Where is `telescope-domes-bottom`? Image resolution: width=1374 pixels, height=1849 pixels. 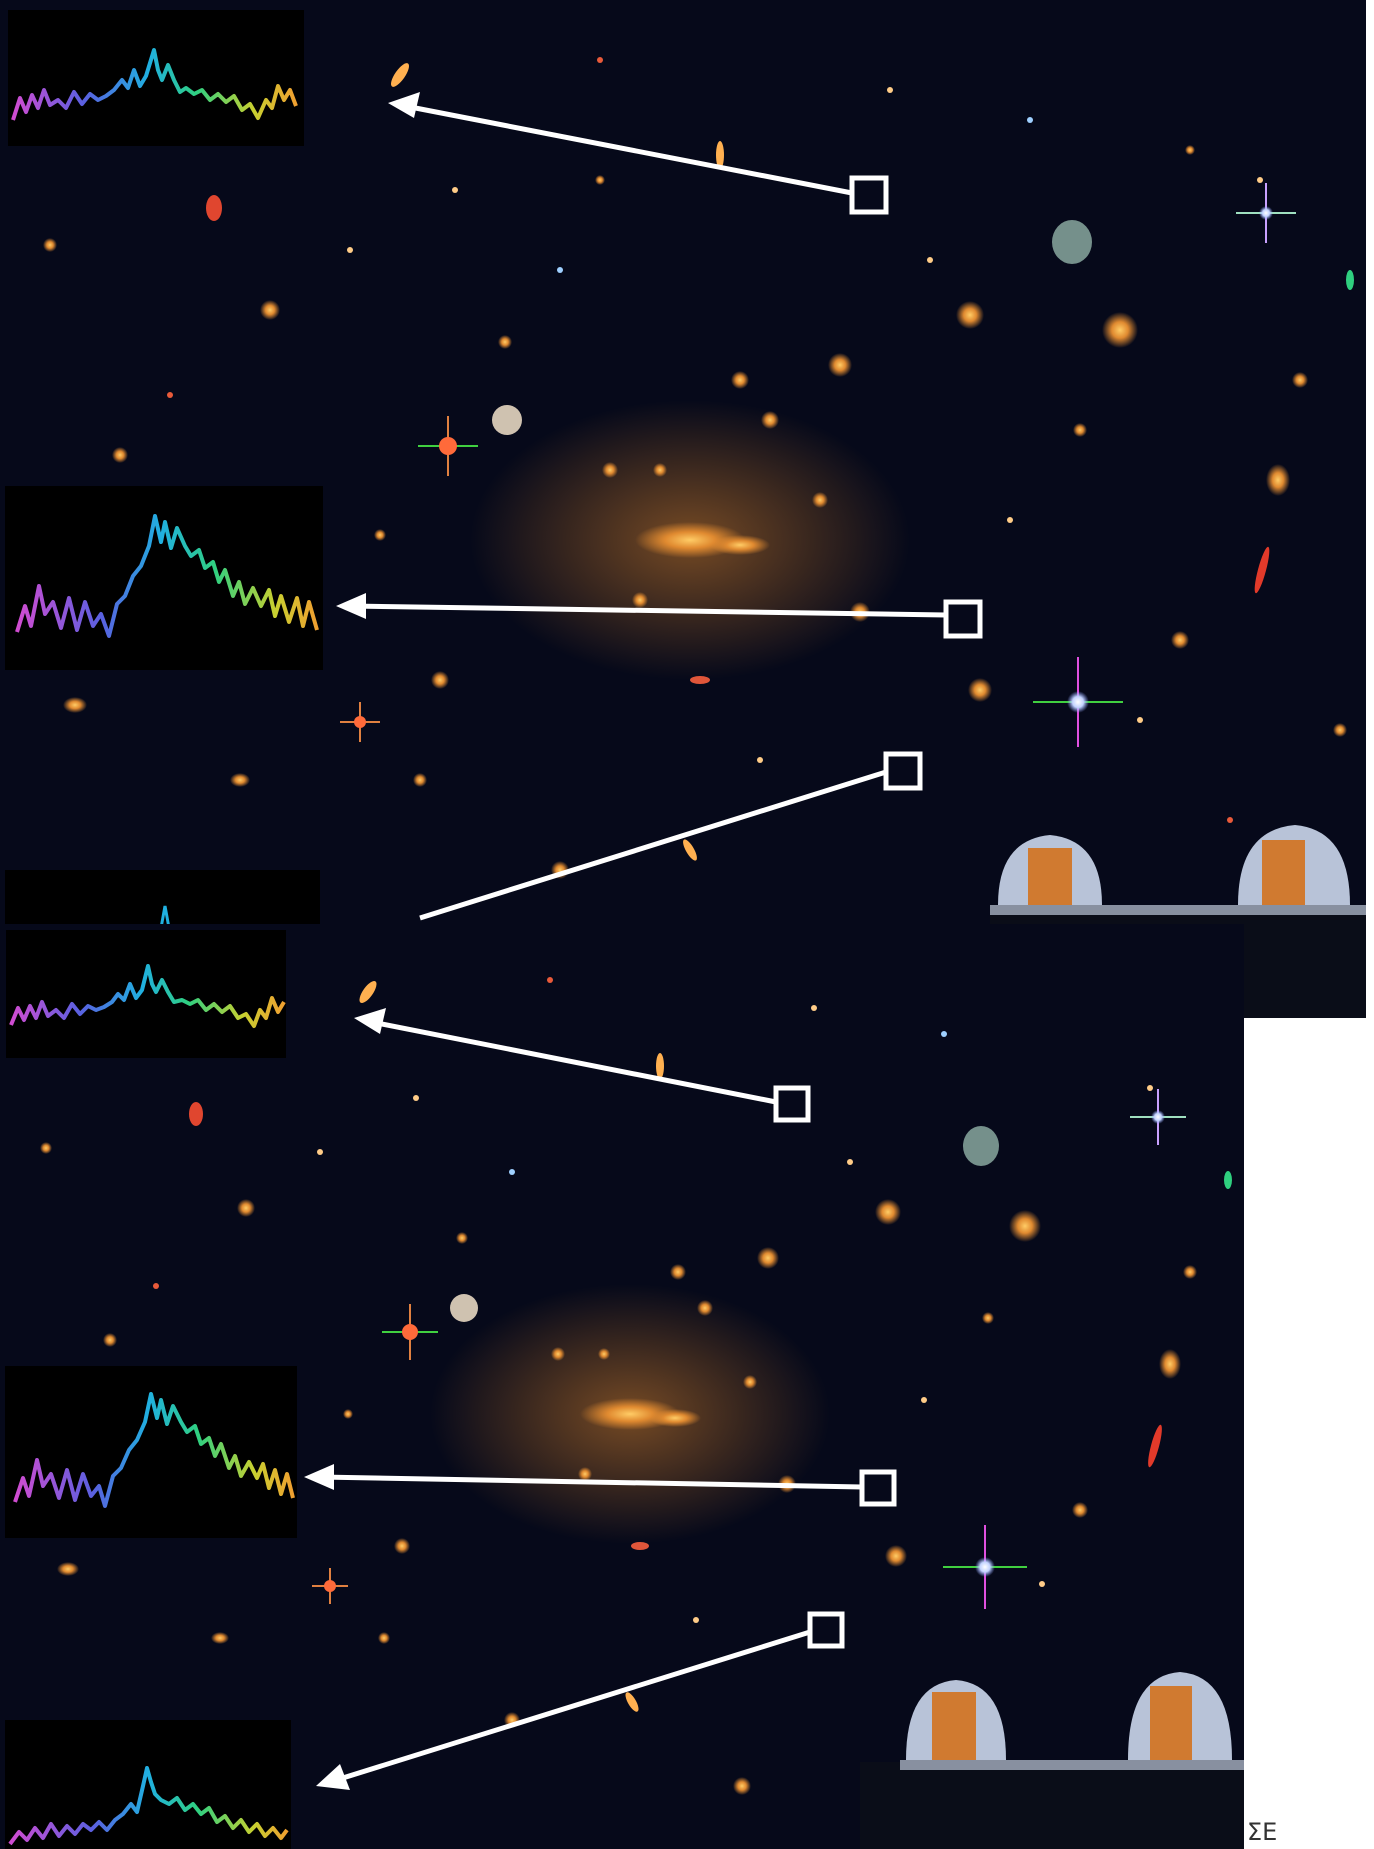
telescope-domes-bottom is located at coordinates (1052, 1760).